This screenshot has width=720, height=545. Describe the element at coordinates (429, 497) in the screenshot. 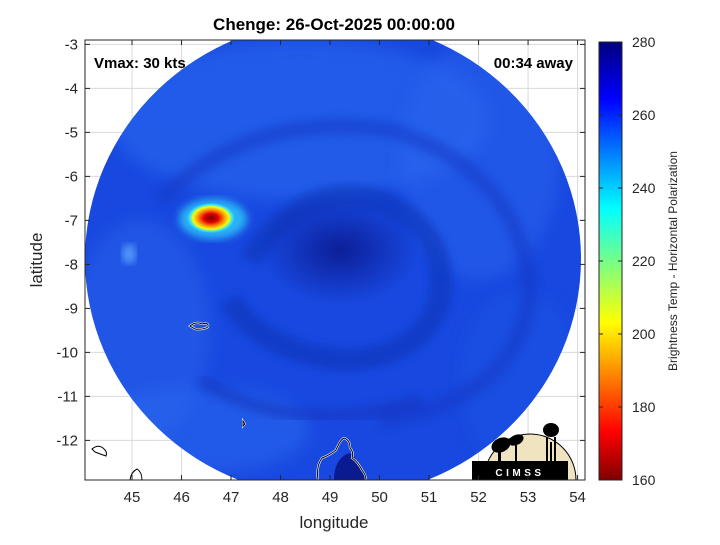

I see `x-tick-label: 51` at that location.